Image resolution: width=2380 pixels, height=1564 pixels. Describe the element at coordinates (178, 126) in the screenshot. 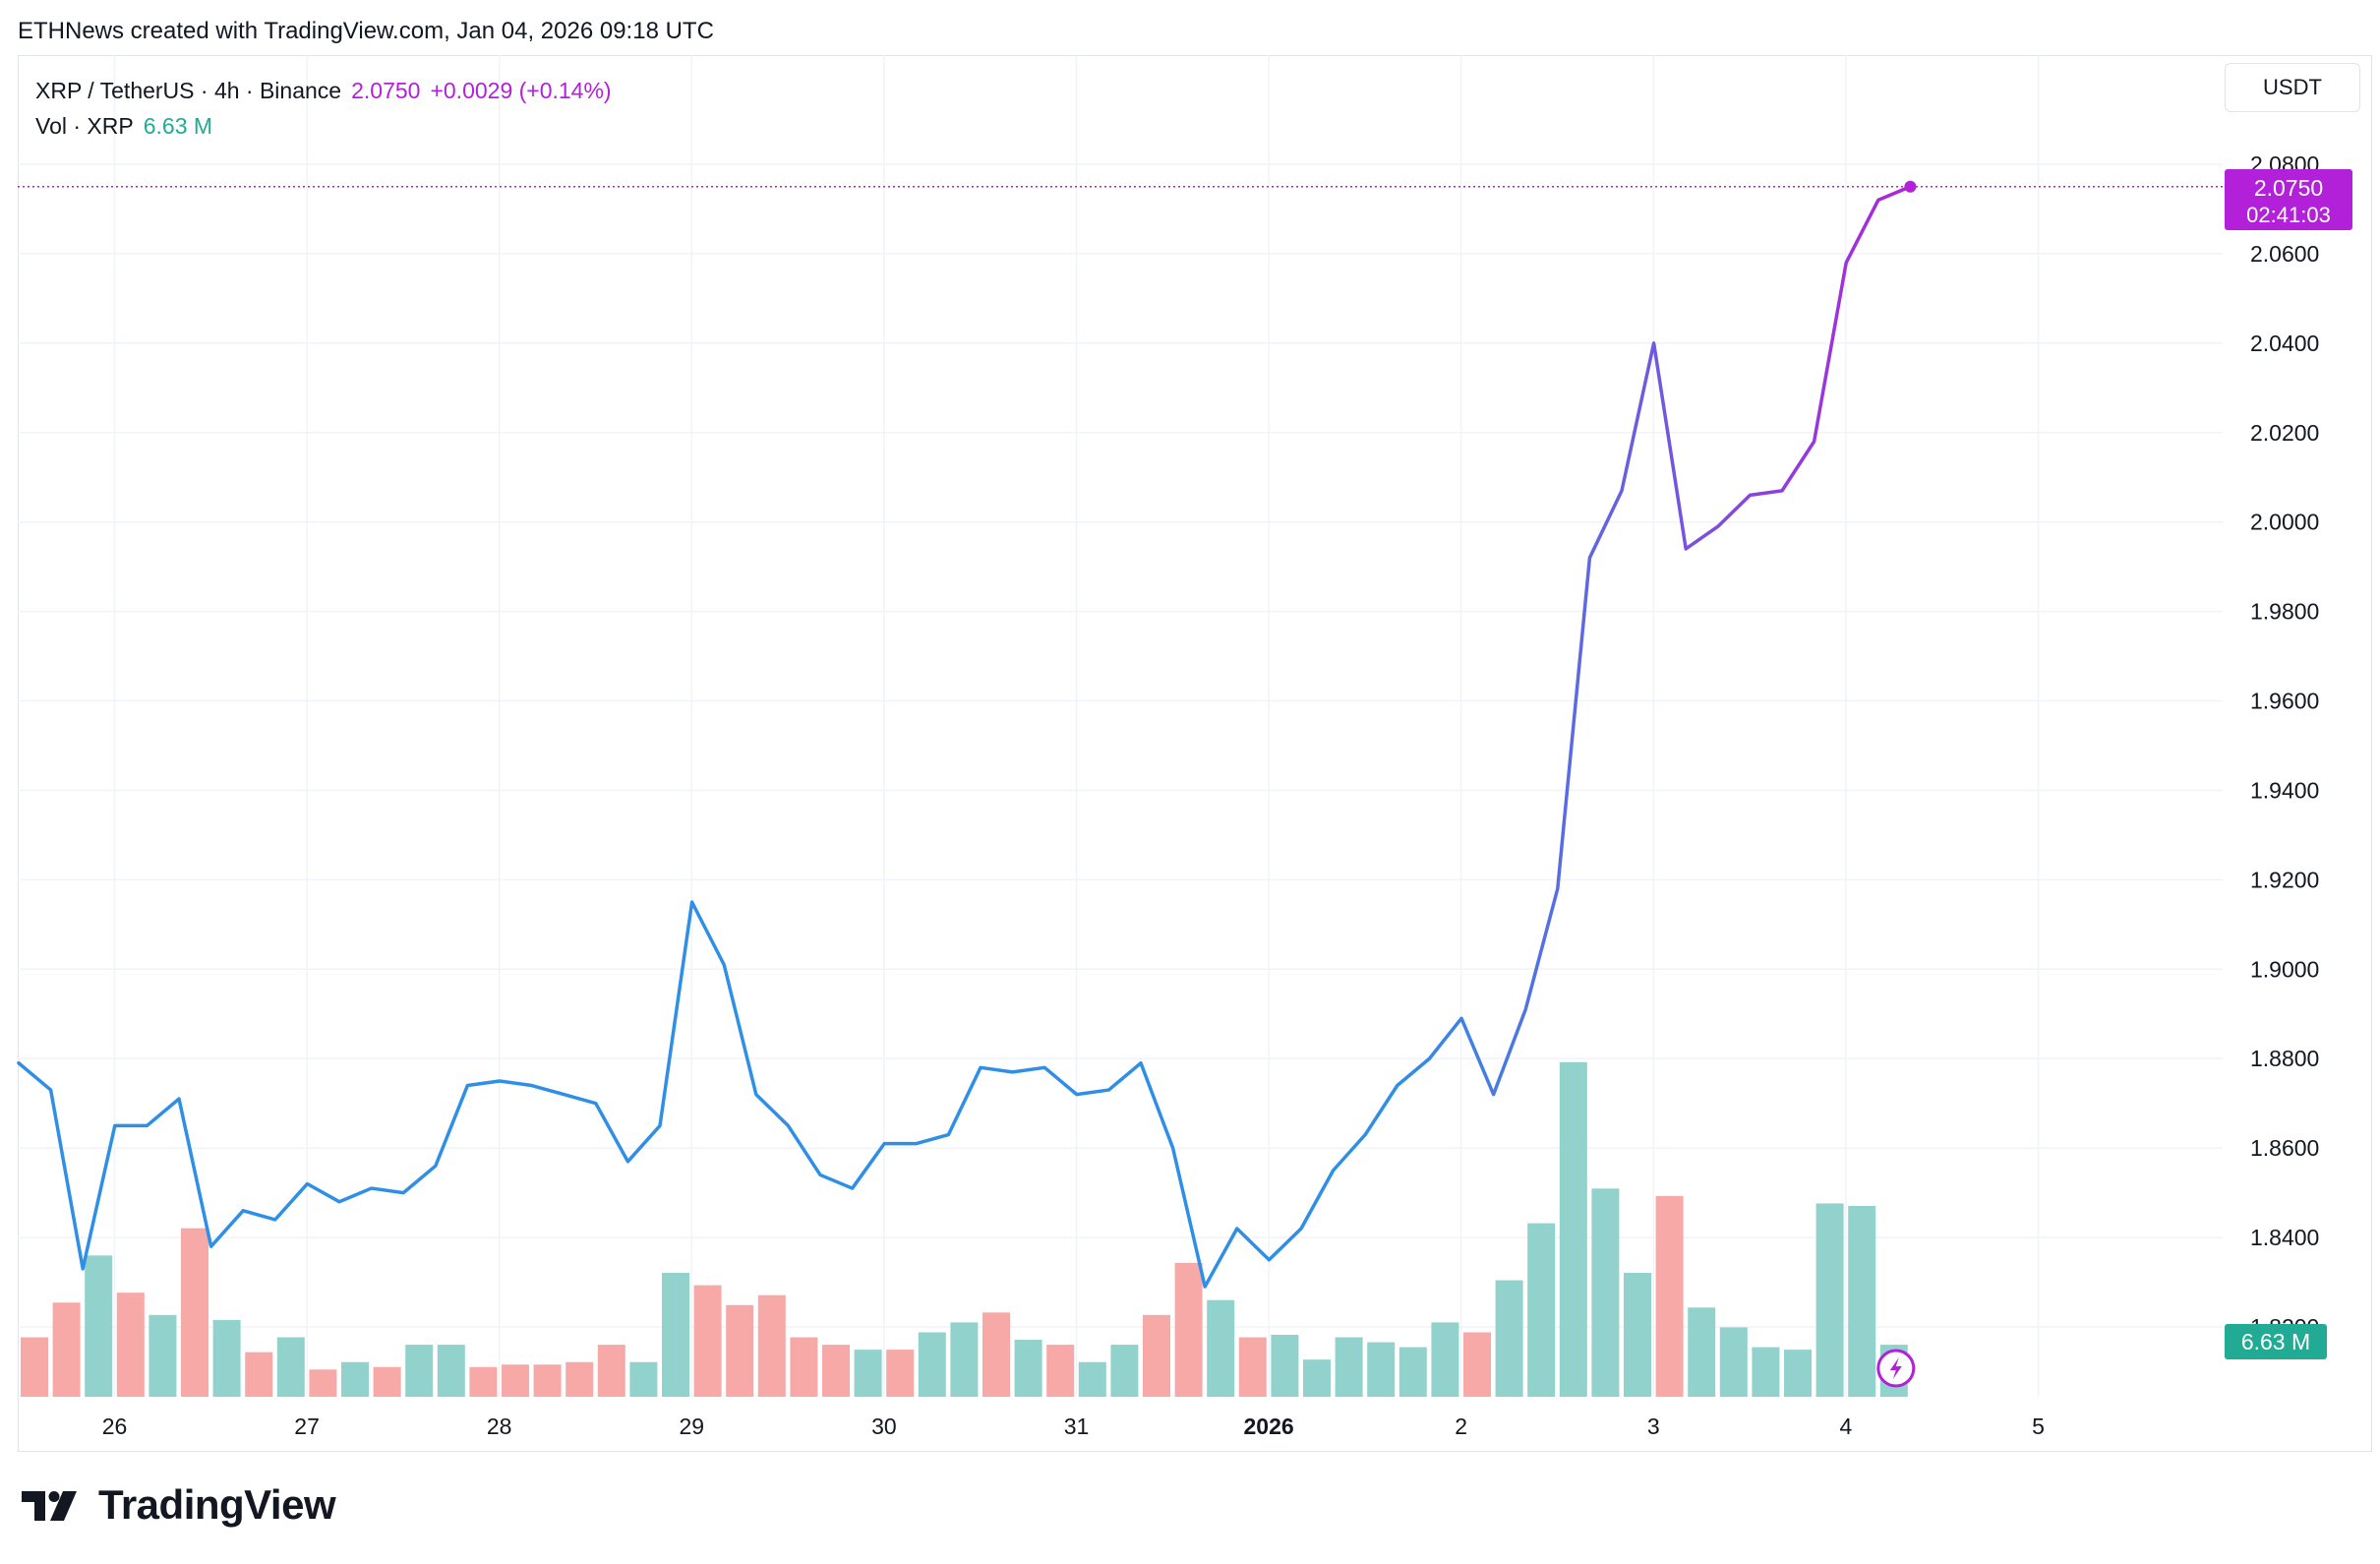

I see `volume-value: 6.63 M` at that location.